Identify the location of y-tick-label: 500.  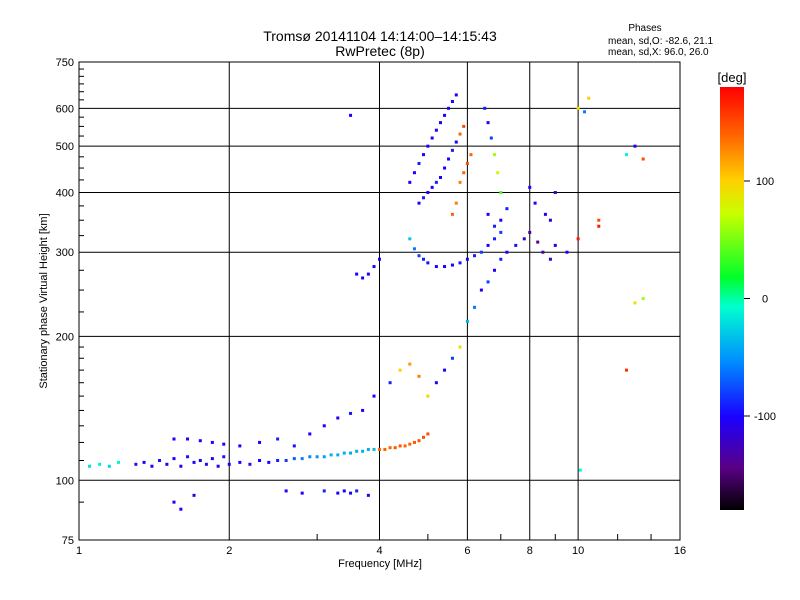
(65, 147).